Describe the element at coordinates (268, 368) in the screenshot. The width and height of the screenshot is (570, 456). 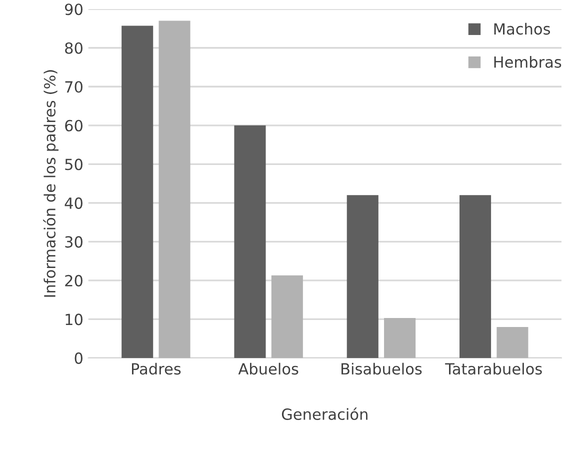
I see `x-tick-label: Abuelos` at that location.